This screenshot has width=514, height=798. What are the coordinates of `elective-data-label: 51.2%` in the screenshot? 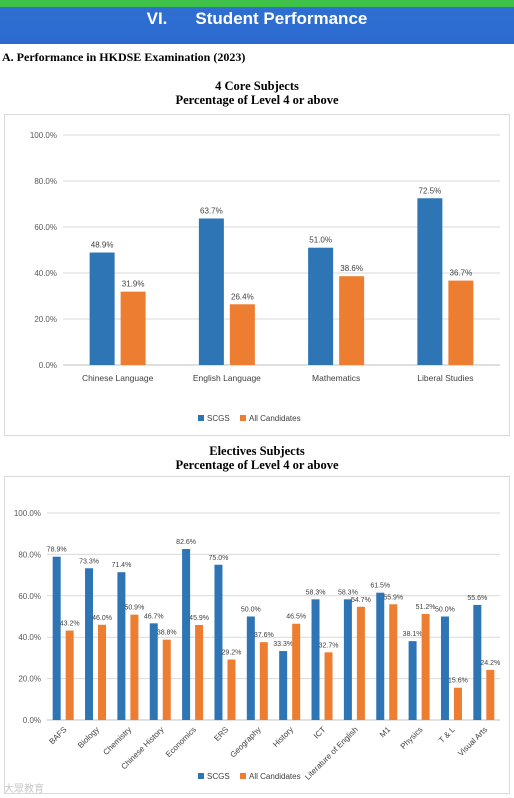 It's located at (426, 607).